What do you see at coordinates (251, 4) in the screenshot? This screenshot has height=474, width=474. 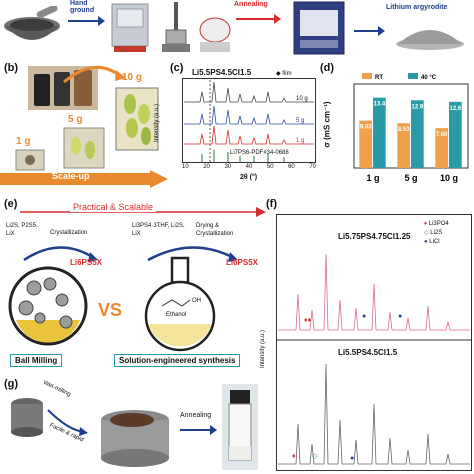 I see `step-annealing: Annealing` at bounding box center [251, 4].